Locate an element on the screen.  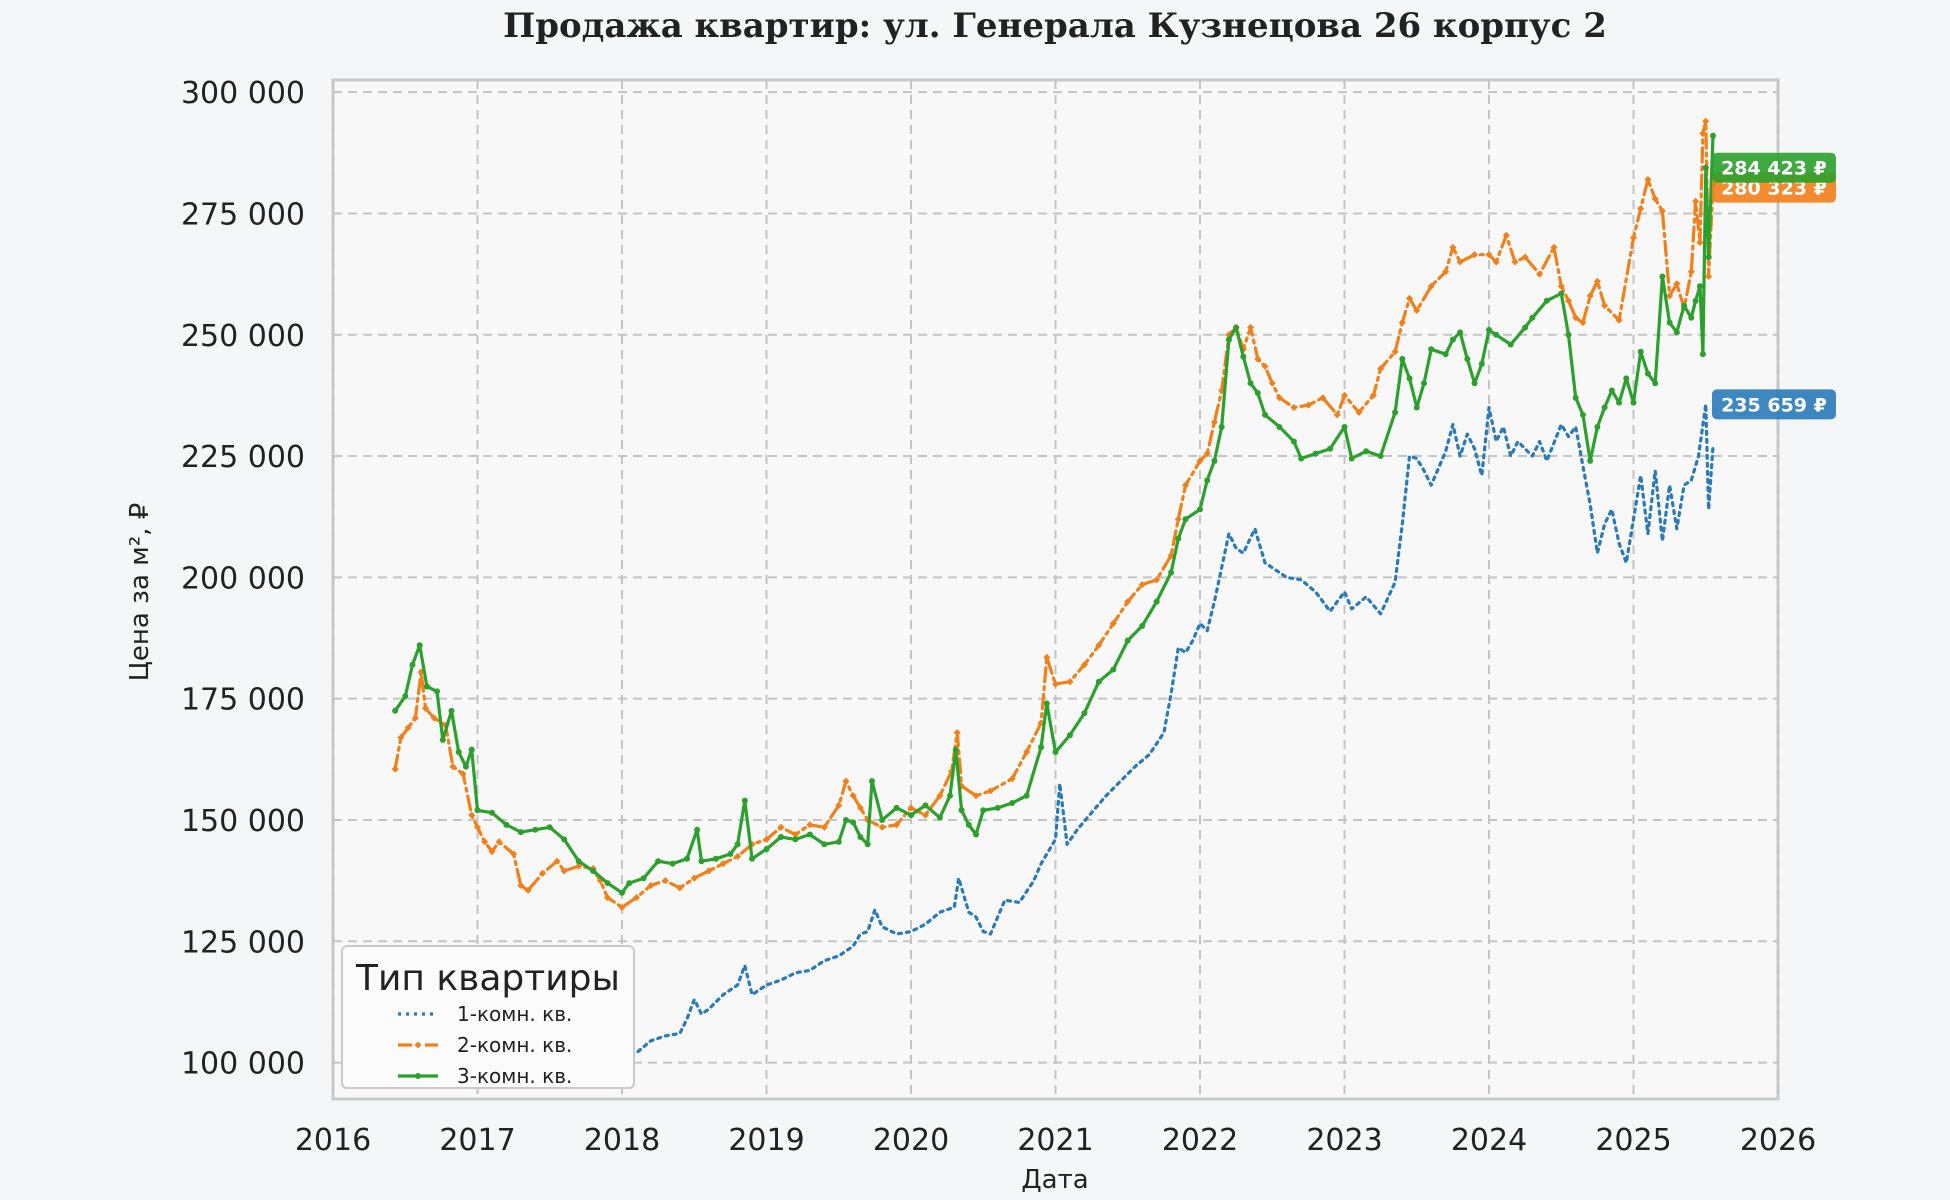
legend-item: 1-комн. кв. is located at coordinates (485, 1014).